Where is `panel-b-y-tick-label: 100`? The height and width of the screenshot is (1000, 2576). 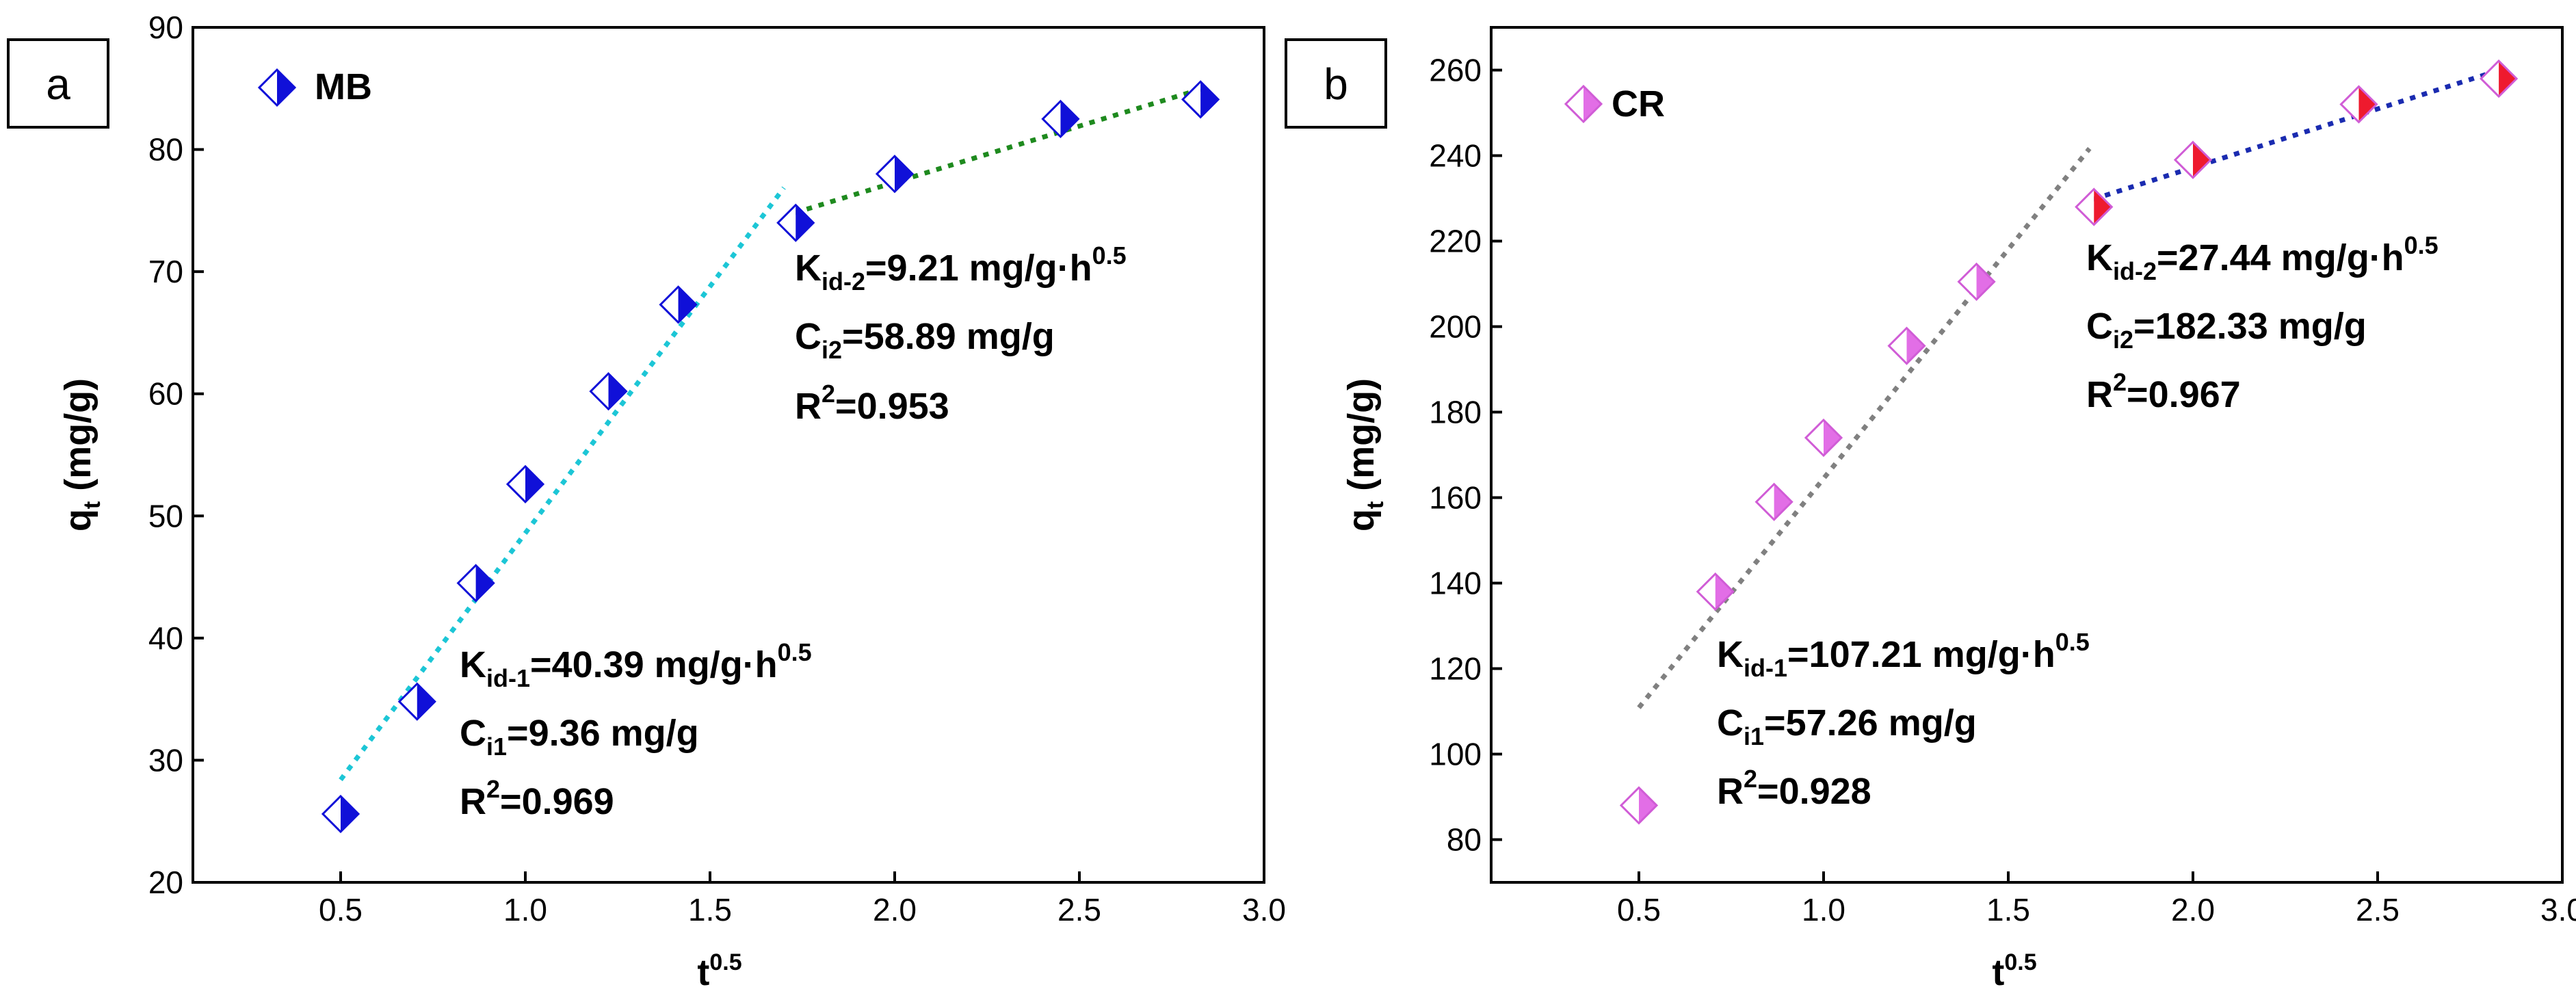
panel-b-y-tick-label: 100 is located at coordinates (1455, 754).